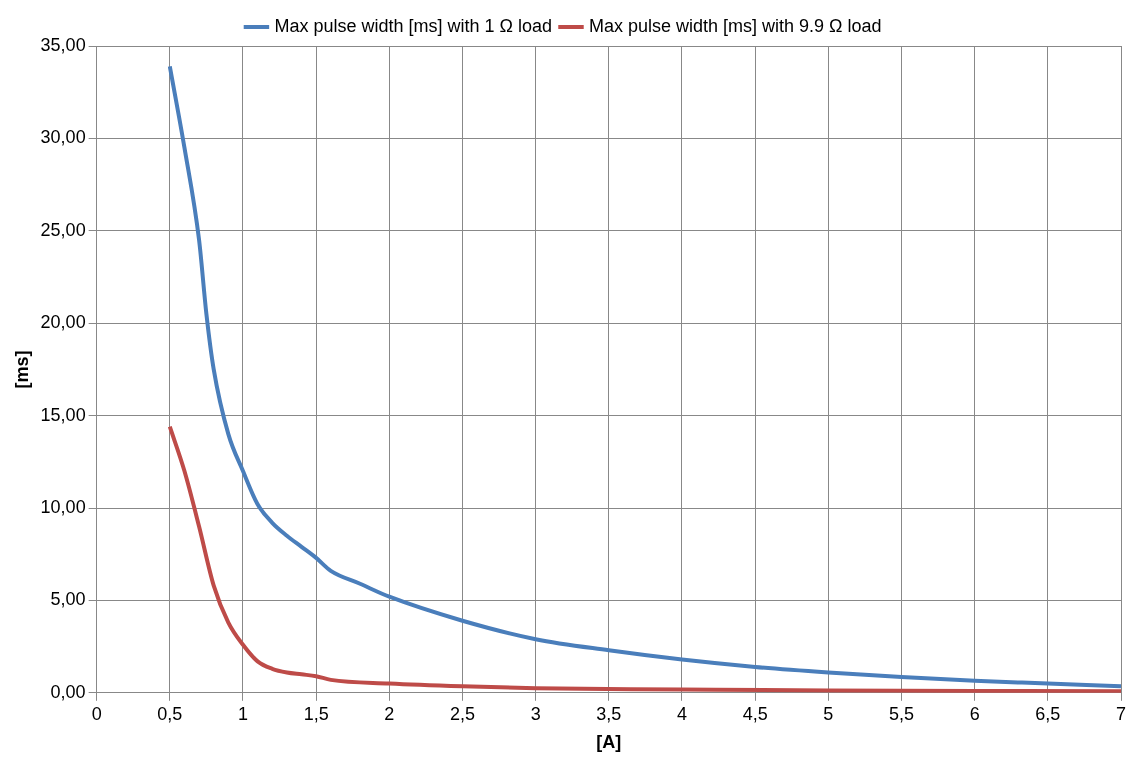  I want to click on legend-label: Max pulse width [ms] with 9.9 Ω load, so click(735, 25).